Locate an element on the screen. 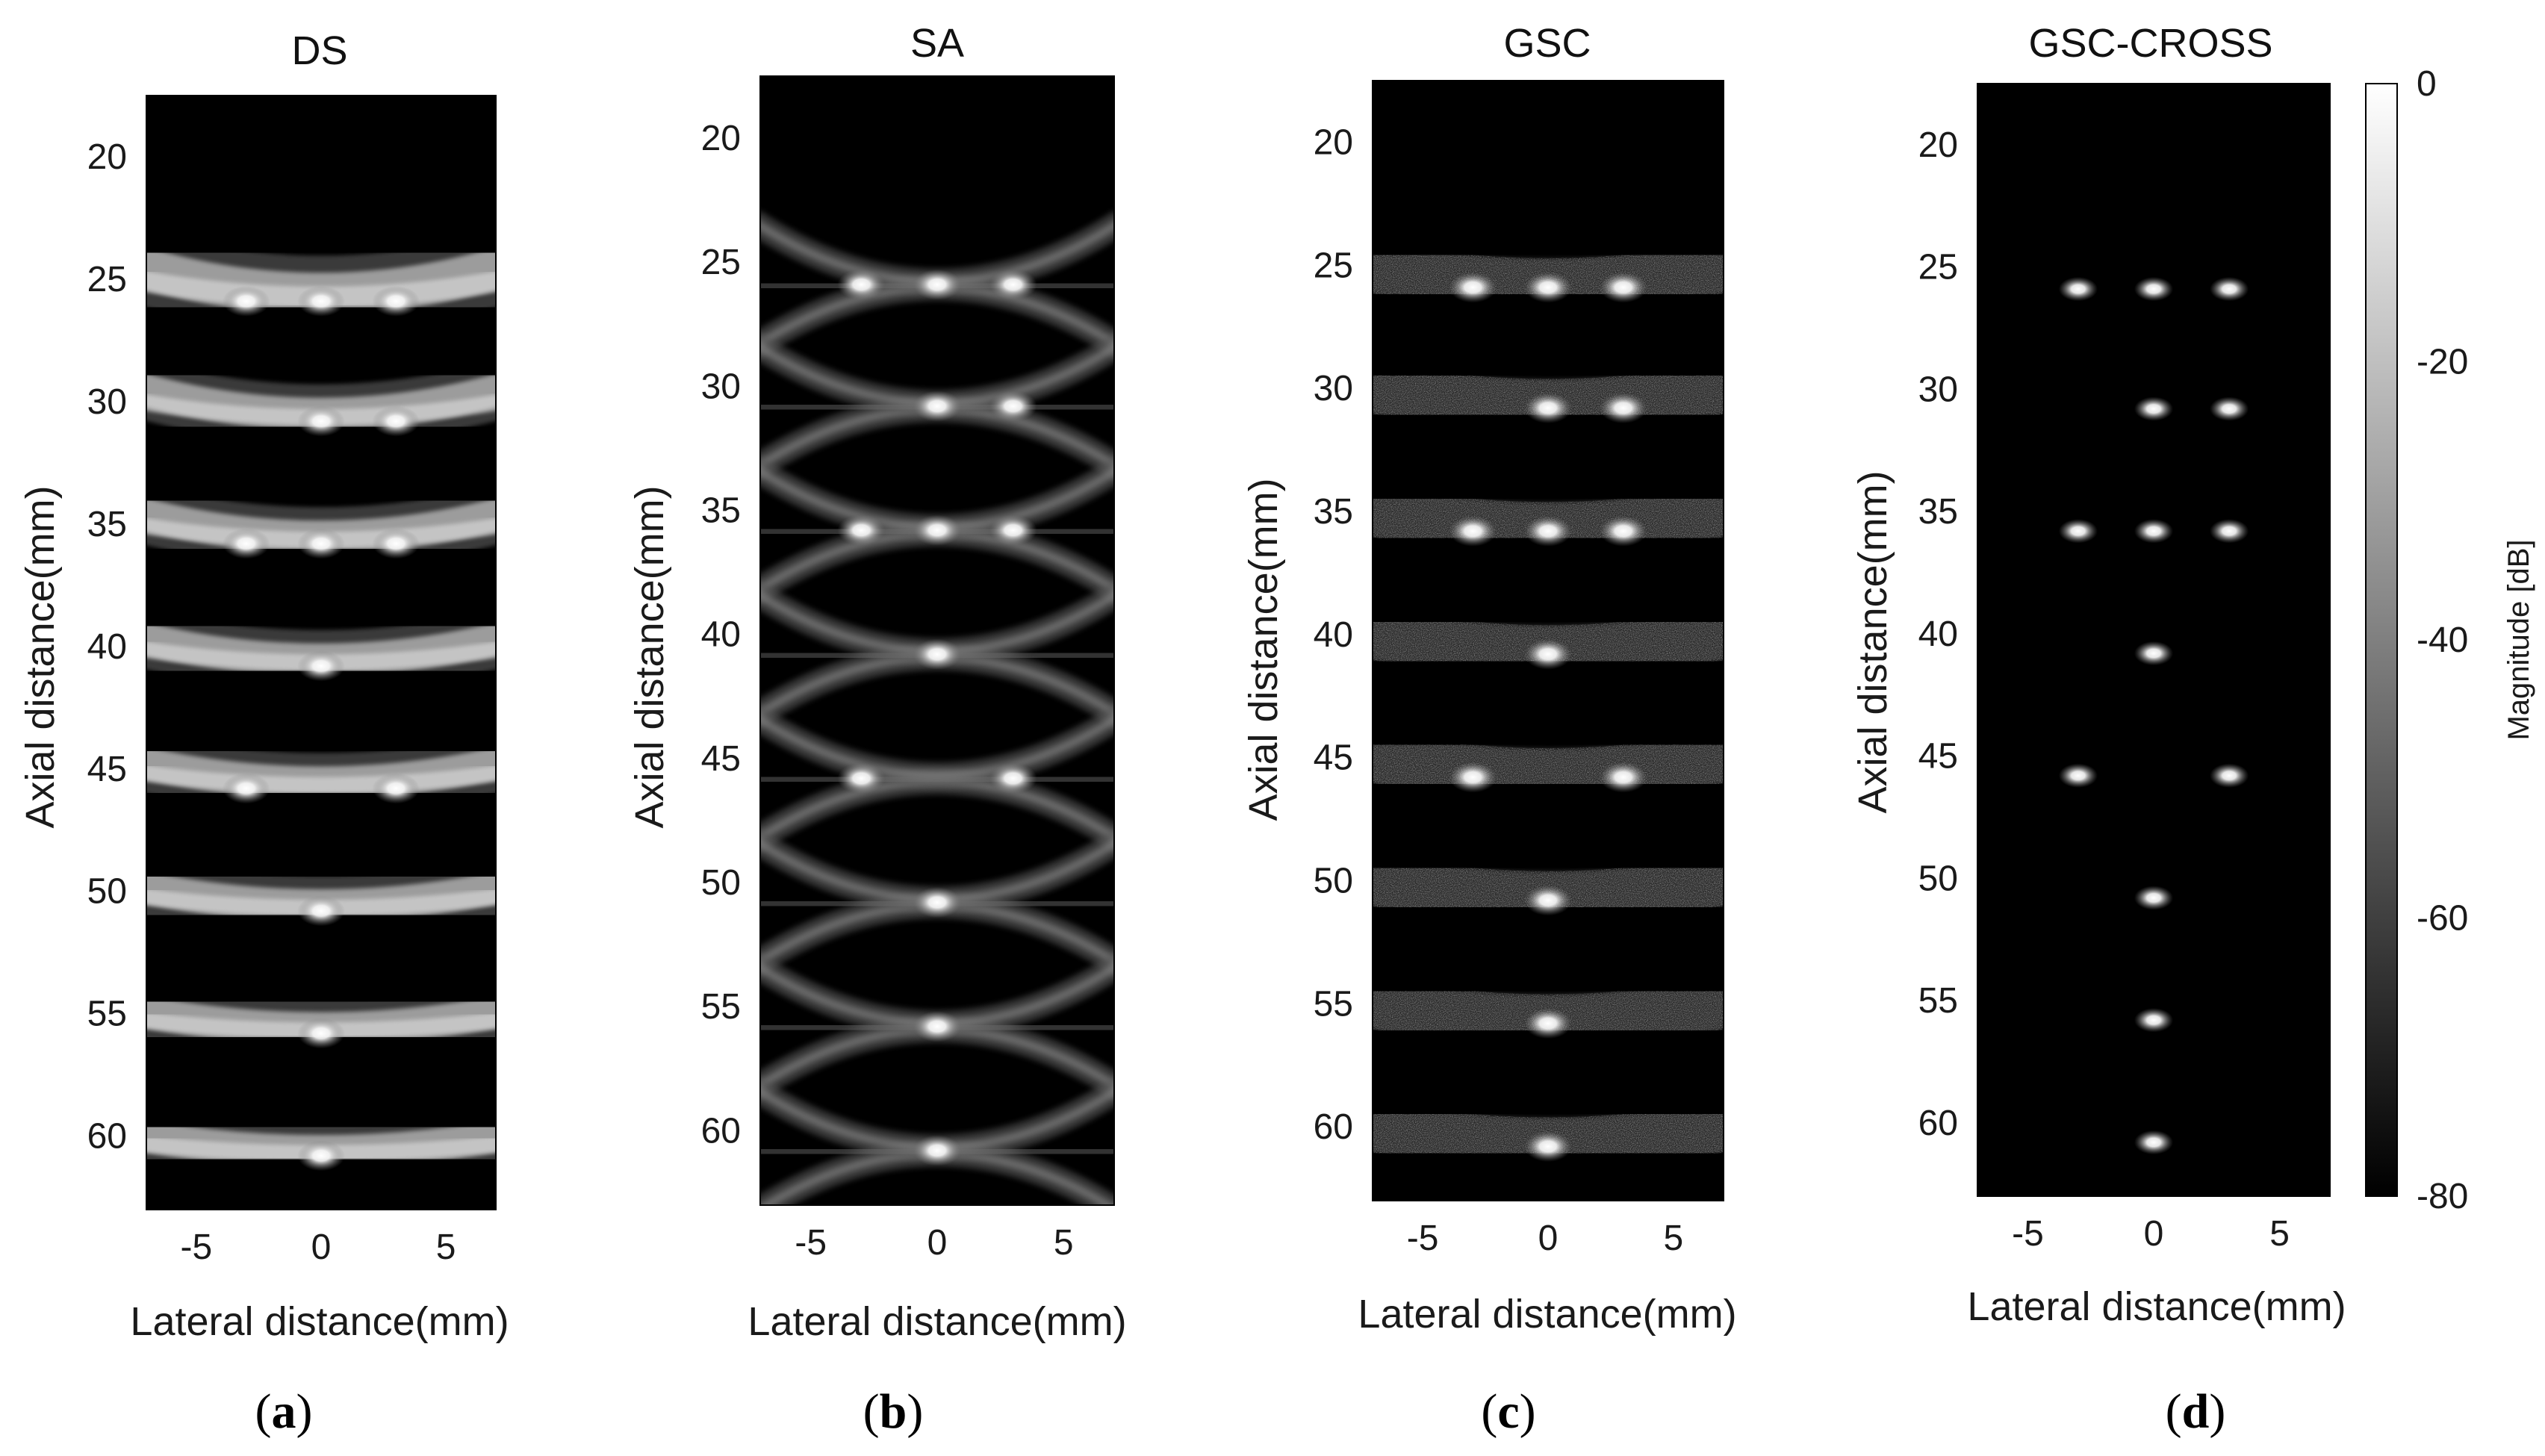  y-tick-label-c: 60 is located at coordinates (1333, 1127).